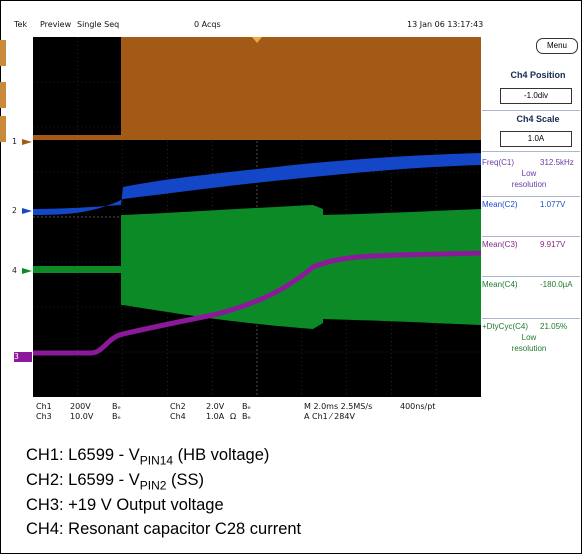 This screenshot has width=582, height=554. What do you see at coordinates (23, 357) in the screenshot?
I see `ch3-ground-marker: 3` at bounding box center [23, 357].